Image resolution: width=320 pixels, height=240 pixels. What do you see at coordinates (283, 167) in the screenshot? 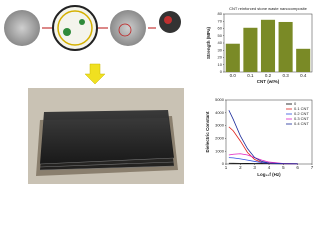
I see `x-tick-label: 5` at bounding box center [283, 167].